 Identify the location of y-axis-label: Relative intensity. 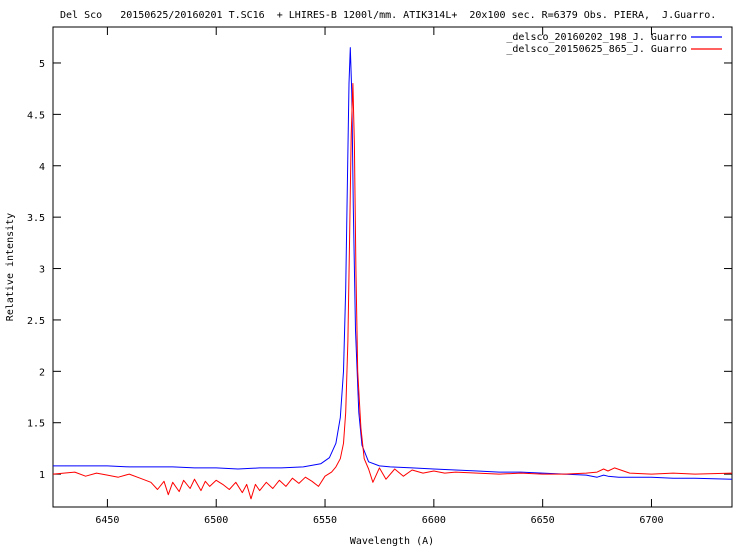
(10, 267).